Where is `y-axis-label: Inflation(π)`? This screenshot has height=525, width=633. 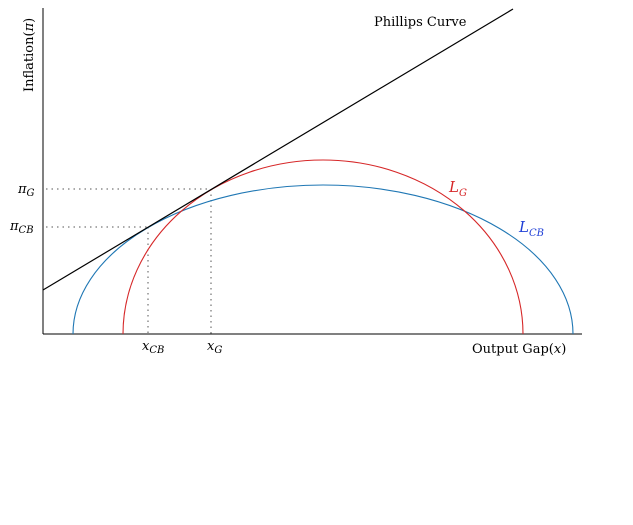 y-axis-label: Inflation(π) is located at coordinates (29, 55).